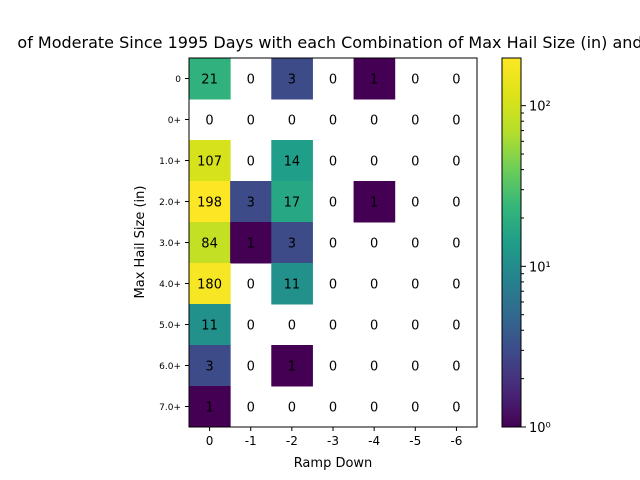  I want to click on y-axis-ticks: 0 0+ 1.0+ 2.0+ 3.0+ 4.0+ 5.0+ 6.0+ 7.0+, so click(174, 244).